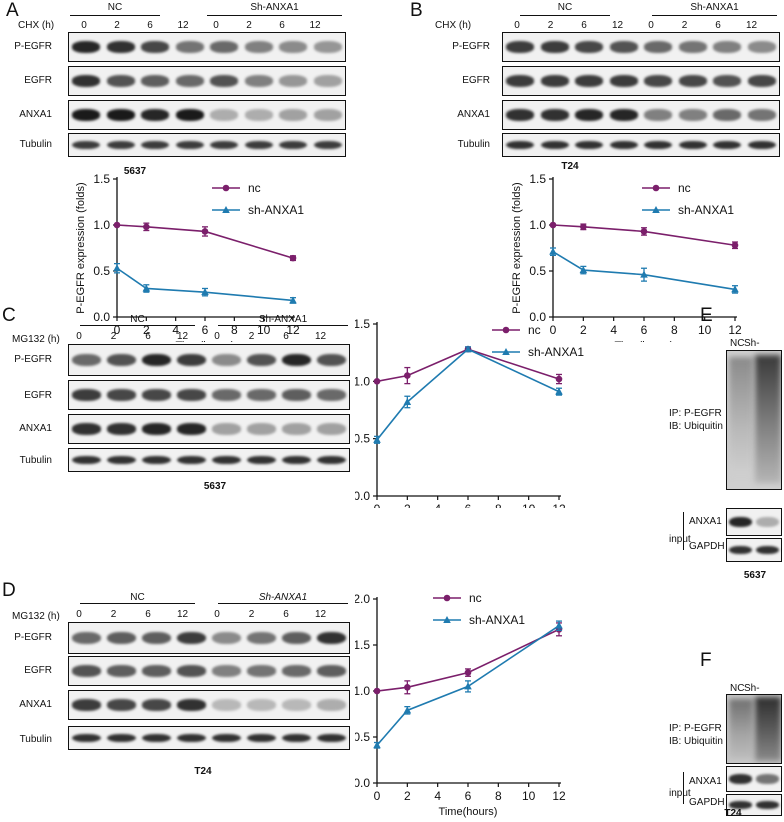  Describe the element at coordinates (209, 671) in the screenshot. I see `blot-egfr-d` at that location.